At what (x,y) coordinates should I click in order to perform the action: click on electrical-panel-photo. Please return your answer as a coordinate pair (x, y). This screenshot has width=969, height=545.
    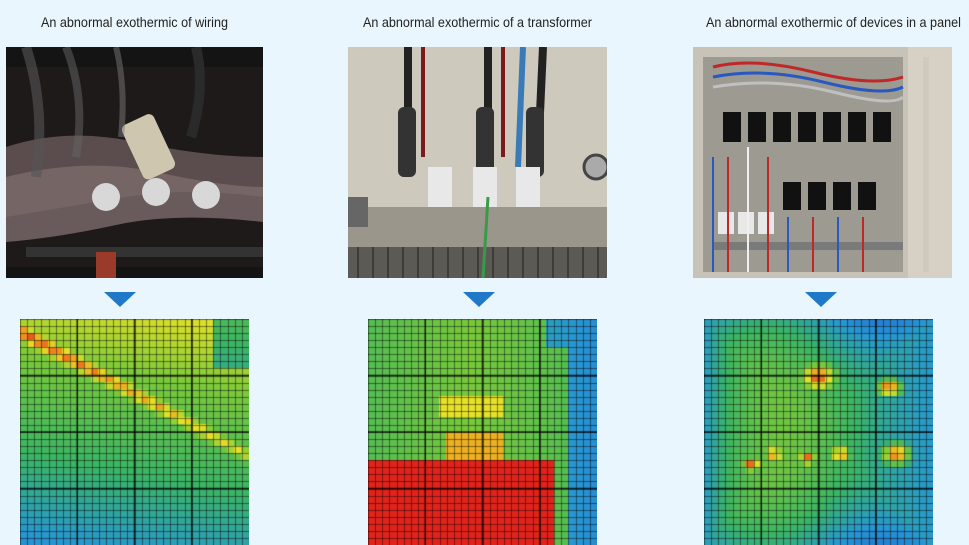
    Looking at the image, I should click on (822, 162).